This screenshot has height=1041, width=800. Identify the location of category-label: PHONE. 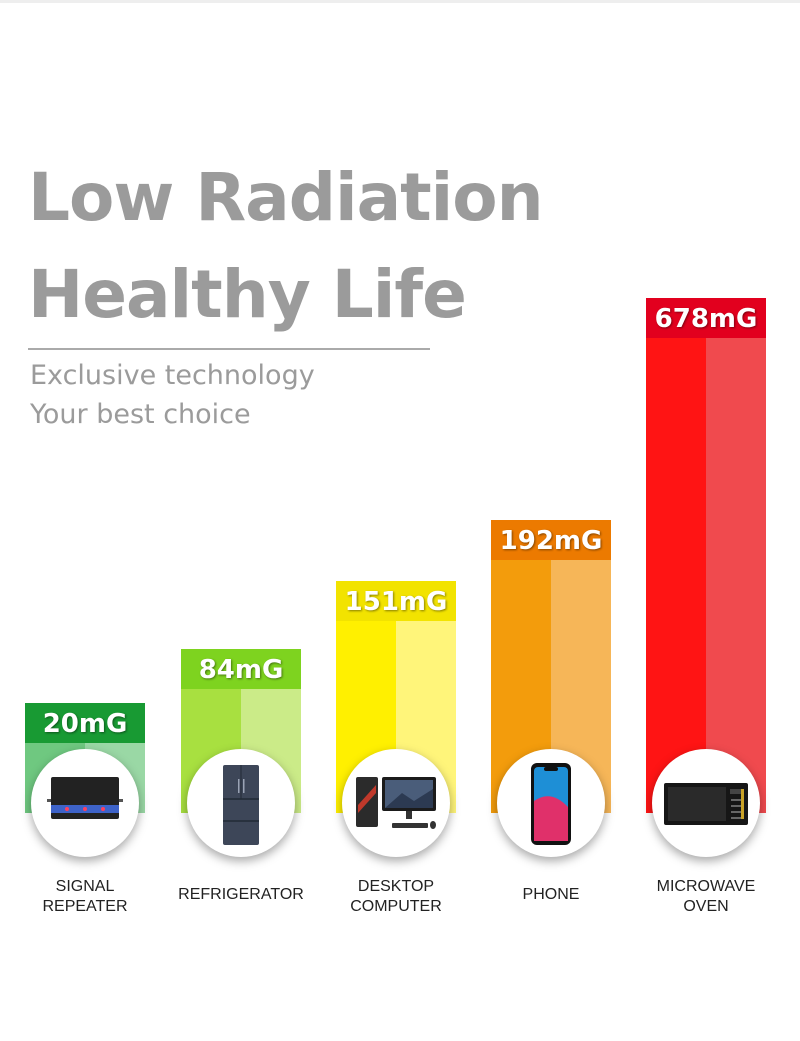
(551, 895).